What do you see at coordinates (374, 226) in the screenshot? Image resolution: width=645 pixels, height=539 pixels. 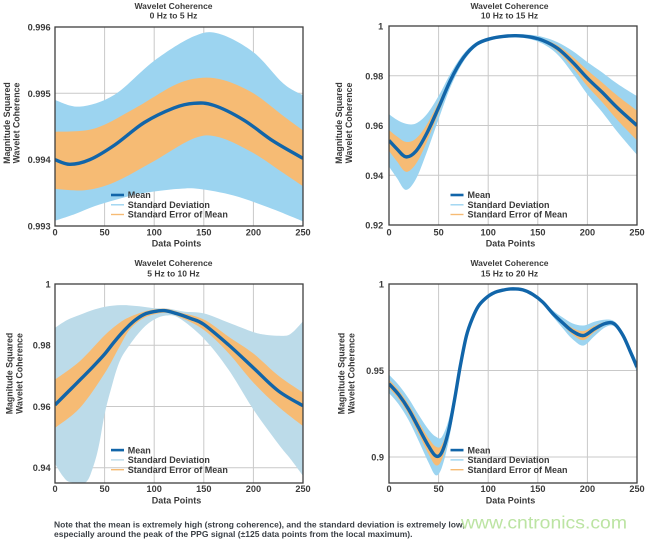 I see `svg-text: 0.92` at bounding box center [374, 226].